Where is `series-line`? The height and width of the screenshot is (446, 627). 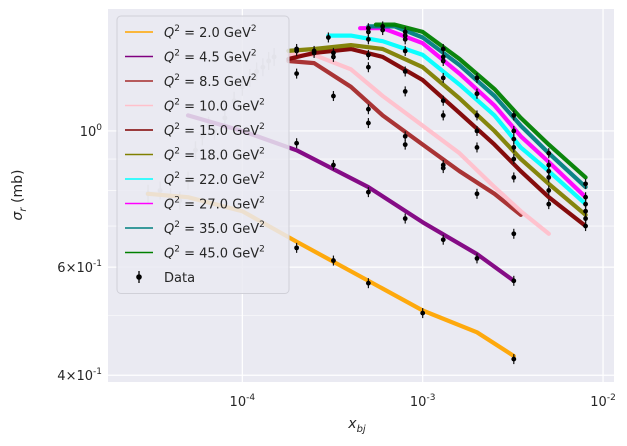
series-line is located at coordinates (404, 137).